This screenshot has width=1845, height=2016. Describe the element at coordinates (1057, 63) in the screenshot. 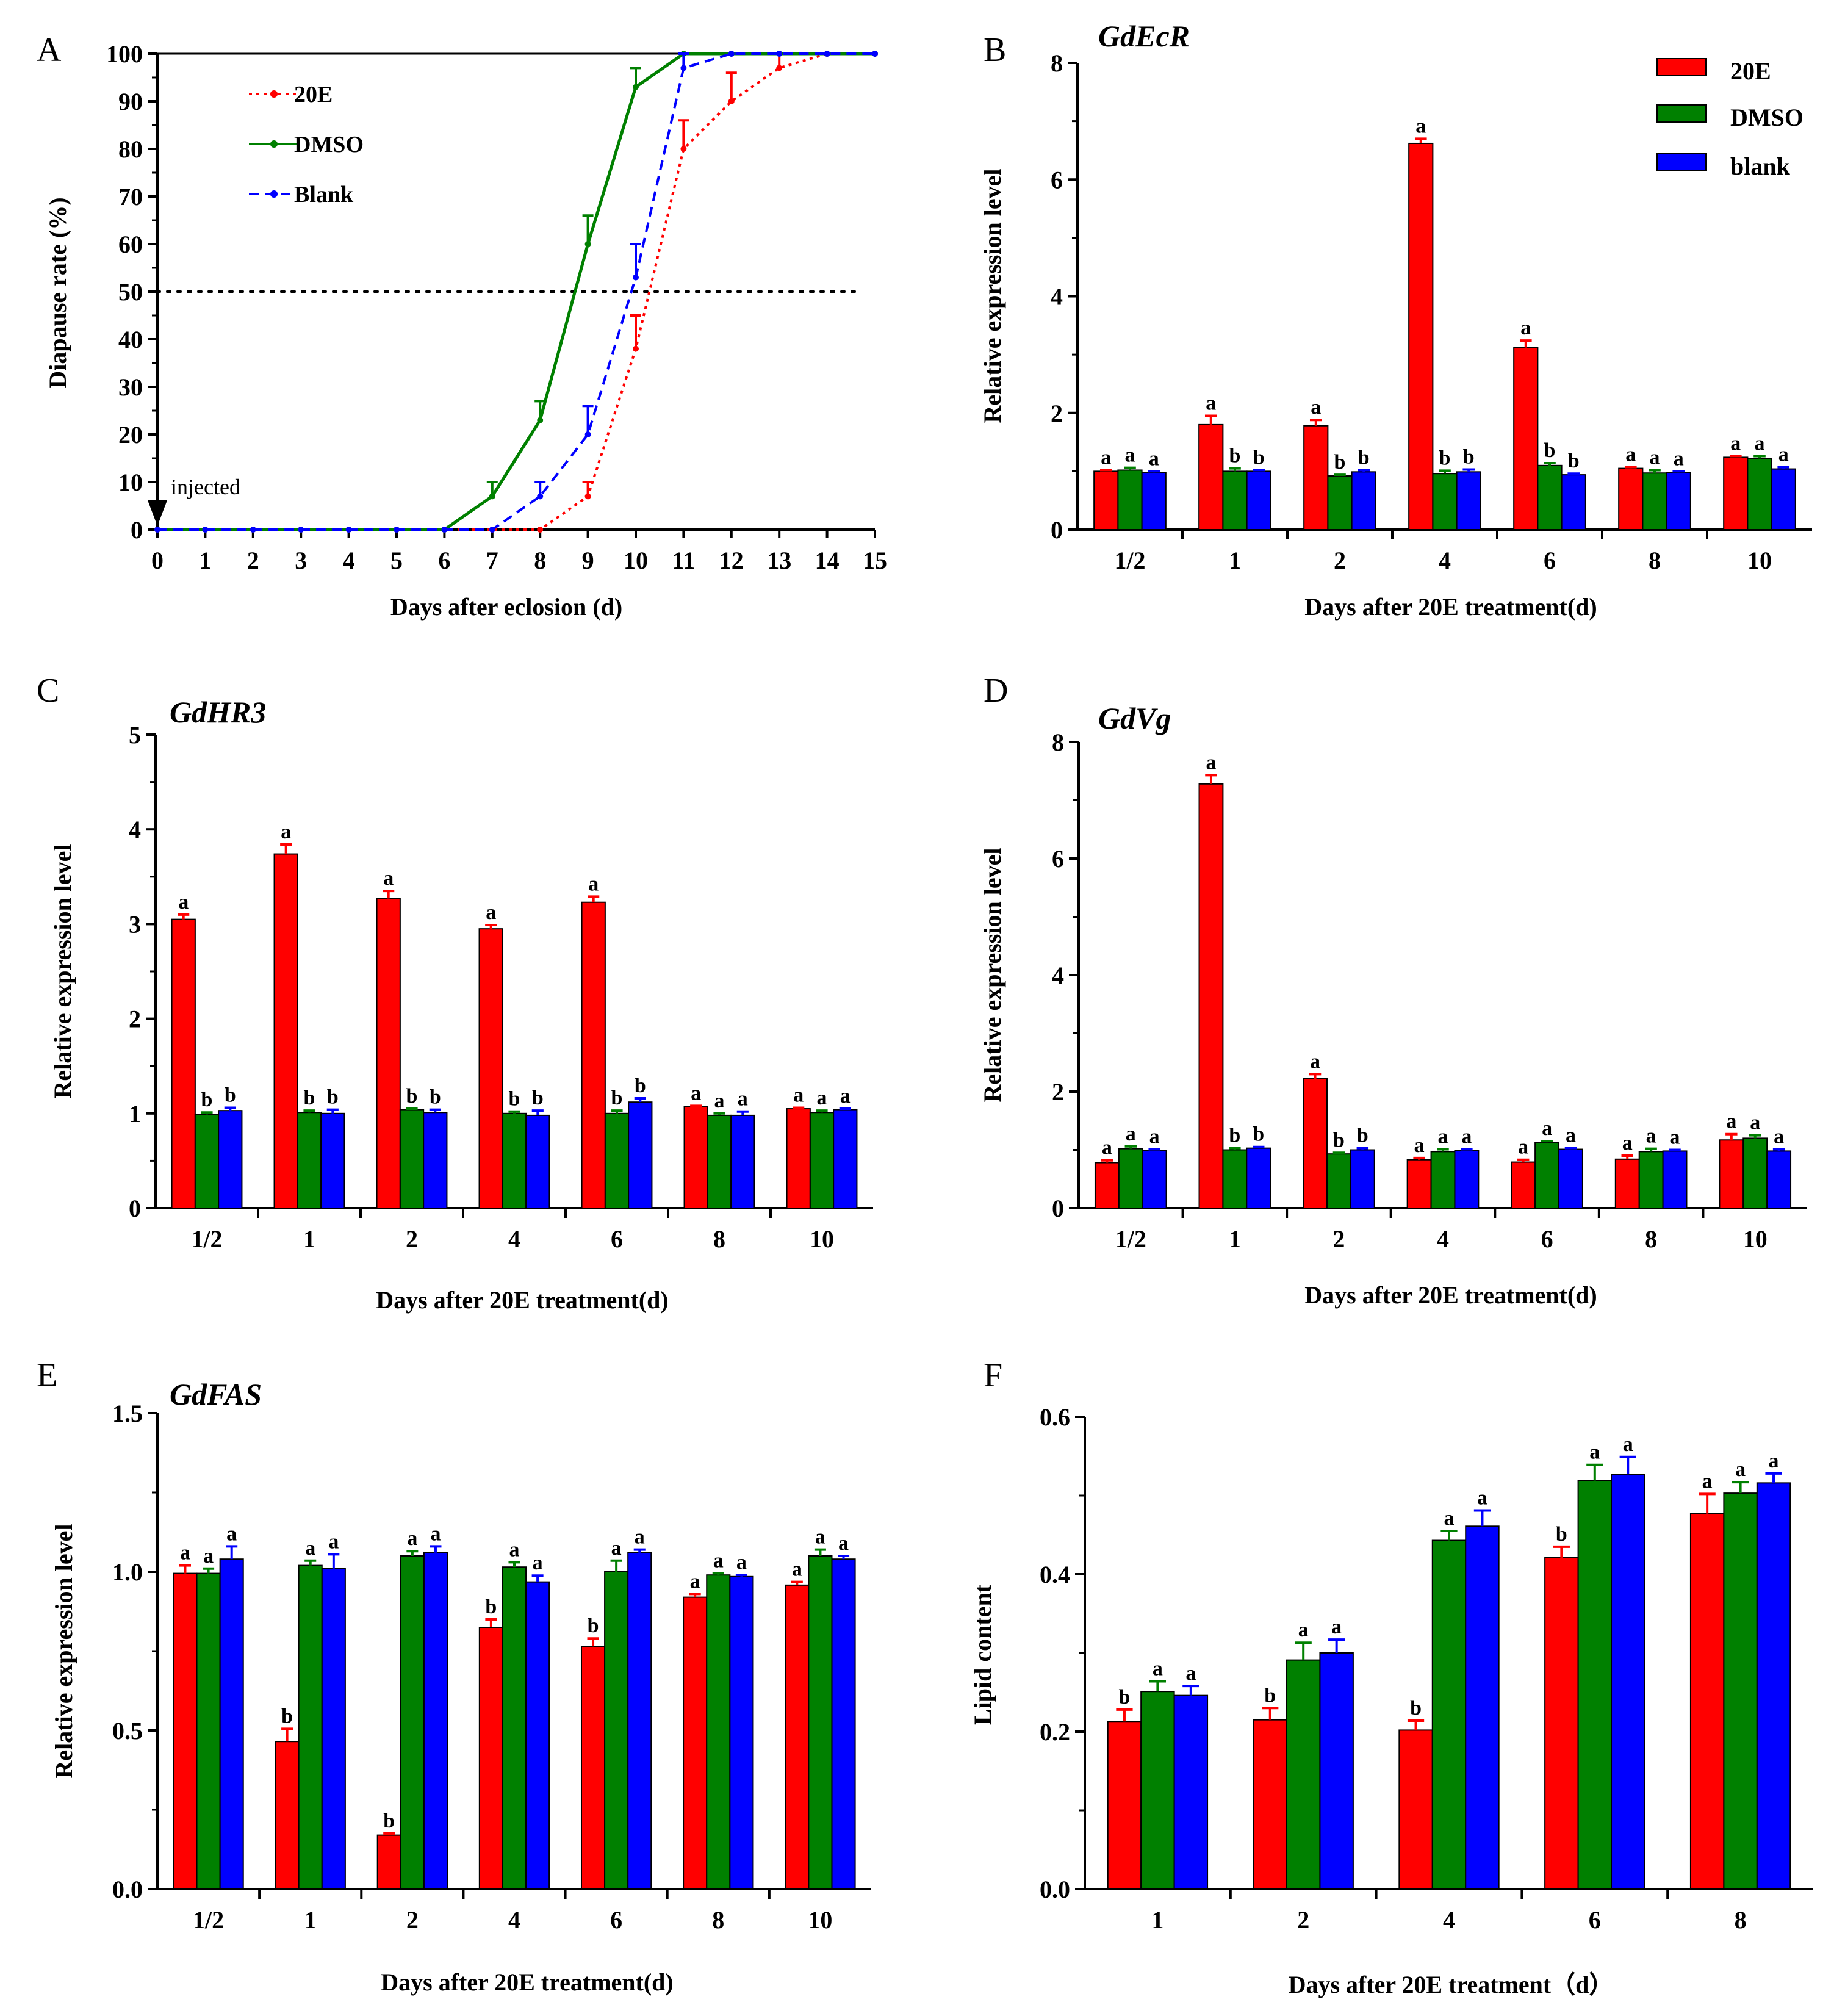

I see `panel-b-y-tick-label: 8` at that location.